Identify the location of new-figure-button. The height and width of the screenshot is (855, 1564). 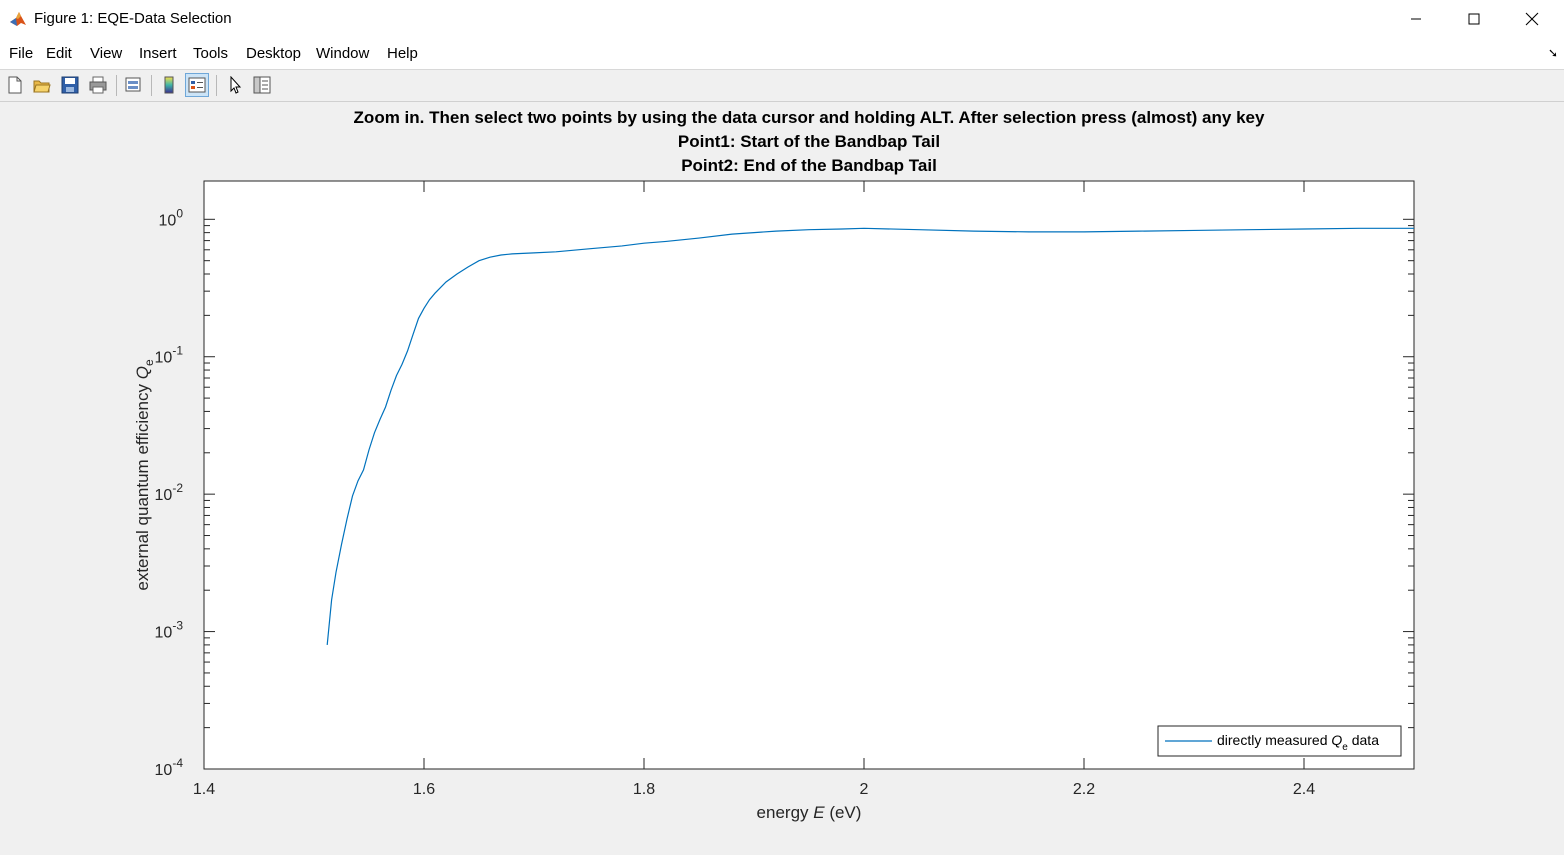
(15, 85).